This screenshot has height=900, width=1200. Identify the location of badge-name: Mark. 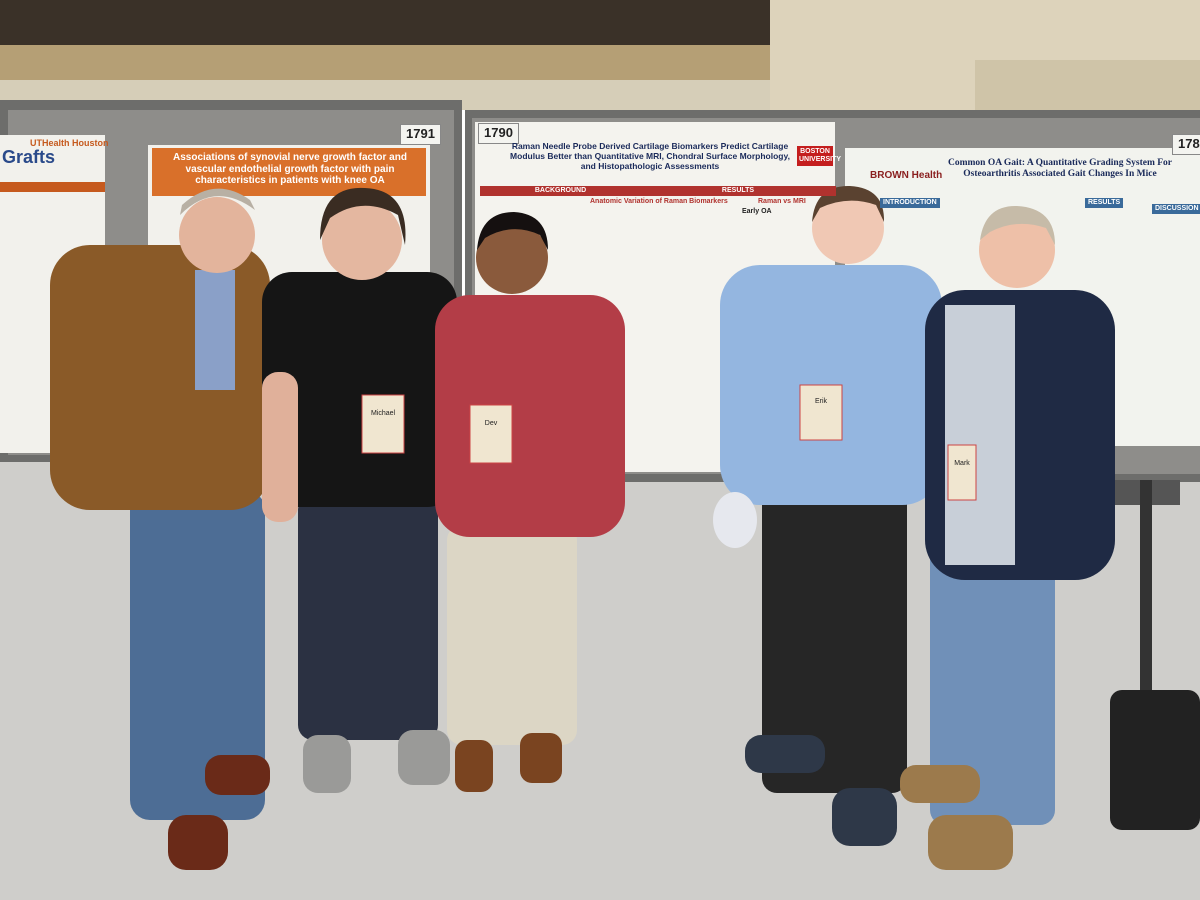
(962, 463).